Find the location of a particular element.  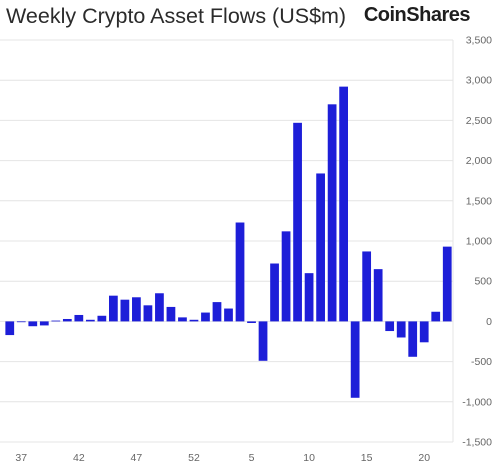

x-tick-label: 20 is located at coordinates (424, 458).